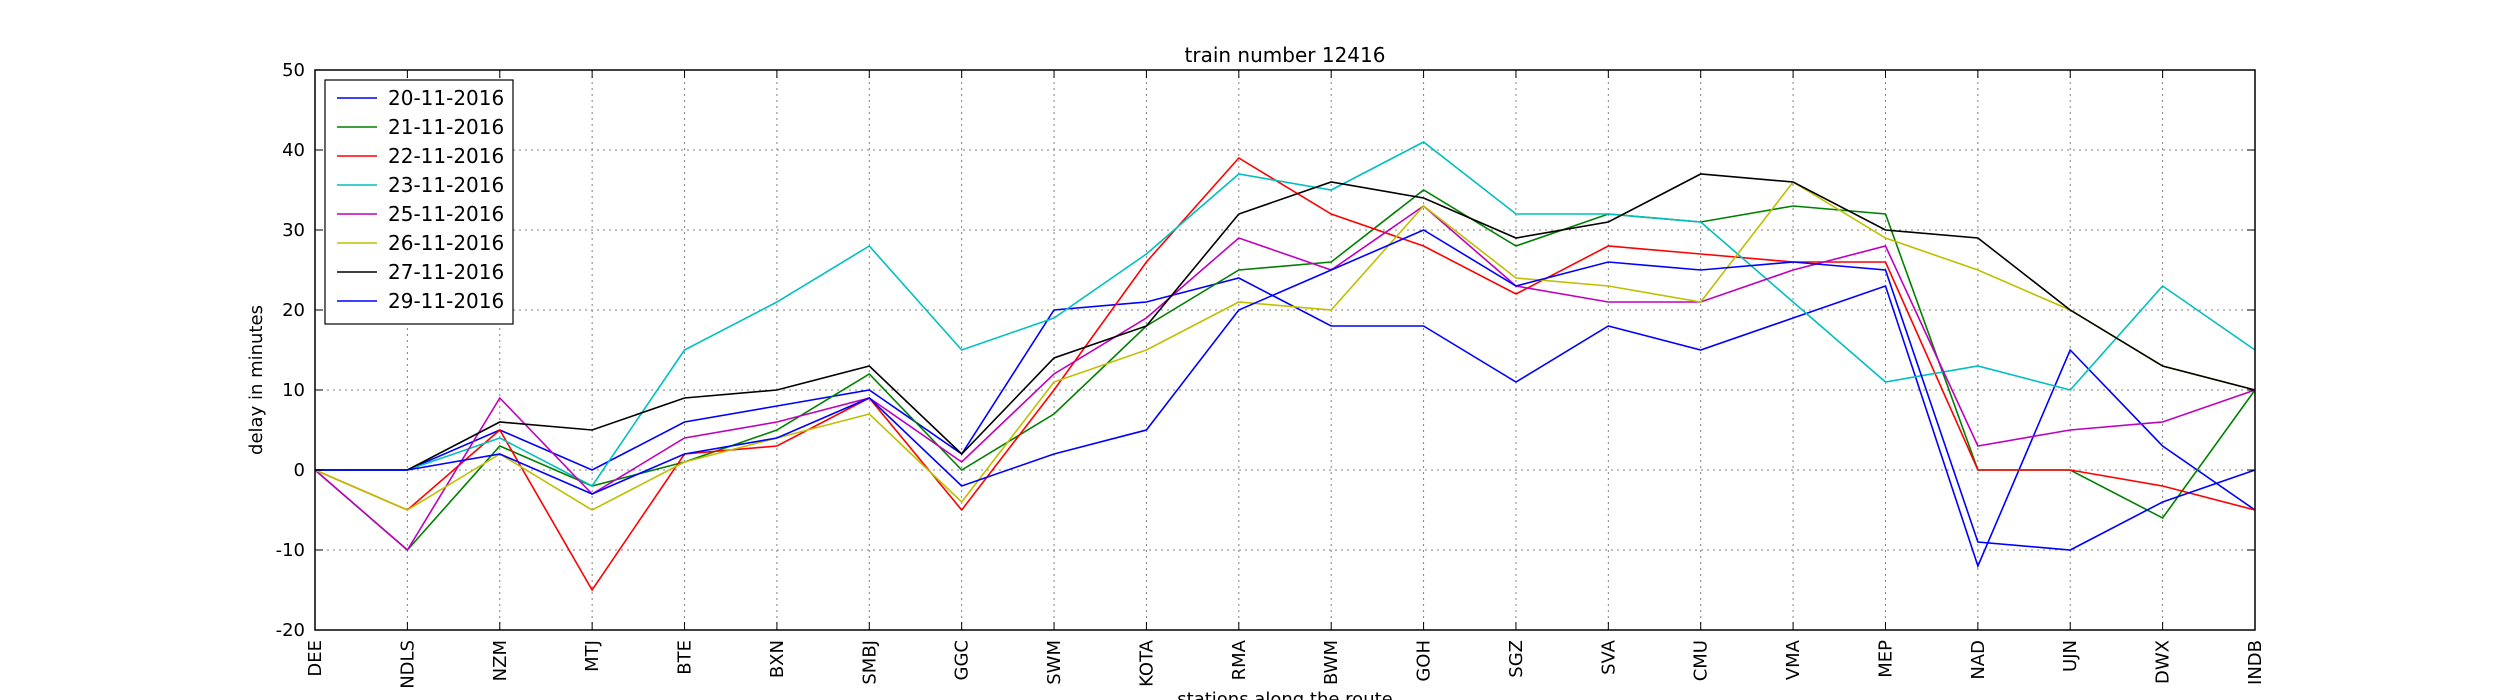 This screenshot has width=2500, height=700. What do you see at coordinates (592, 656) in the screenshot?
I see `x-tick-label: MTJ` at bounding box center [592, 656].